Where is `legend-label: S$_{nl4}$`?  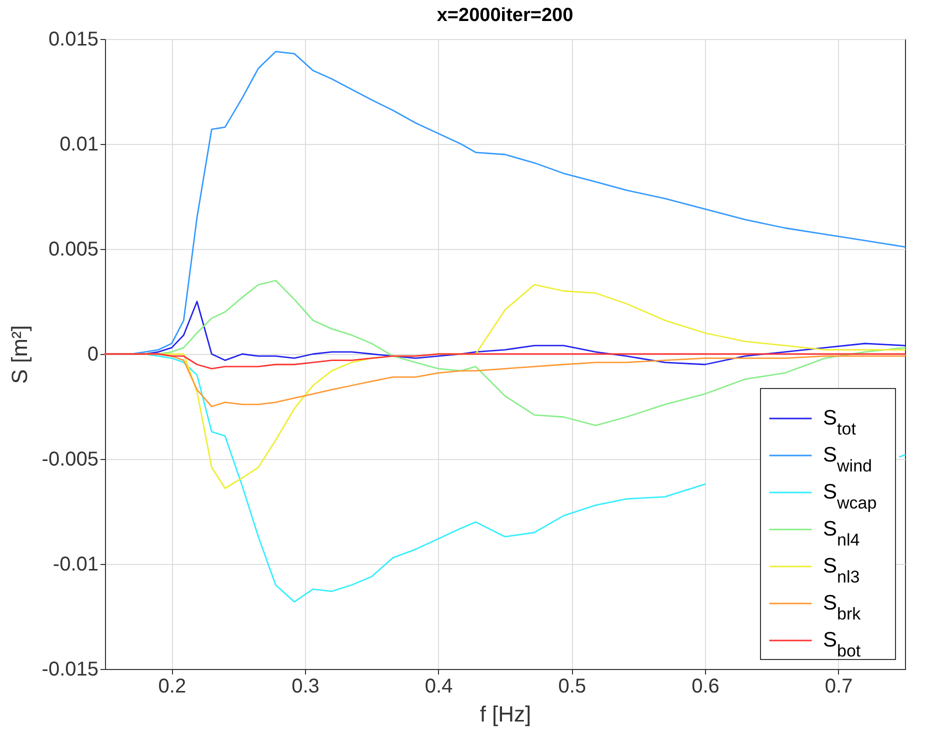 legend-label: S$_{nl4}$ is located at coordinates (841, 533).